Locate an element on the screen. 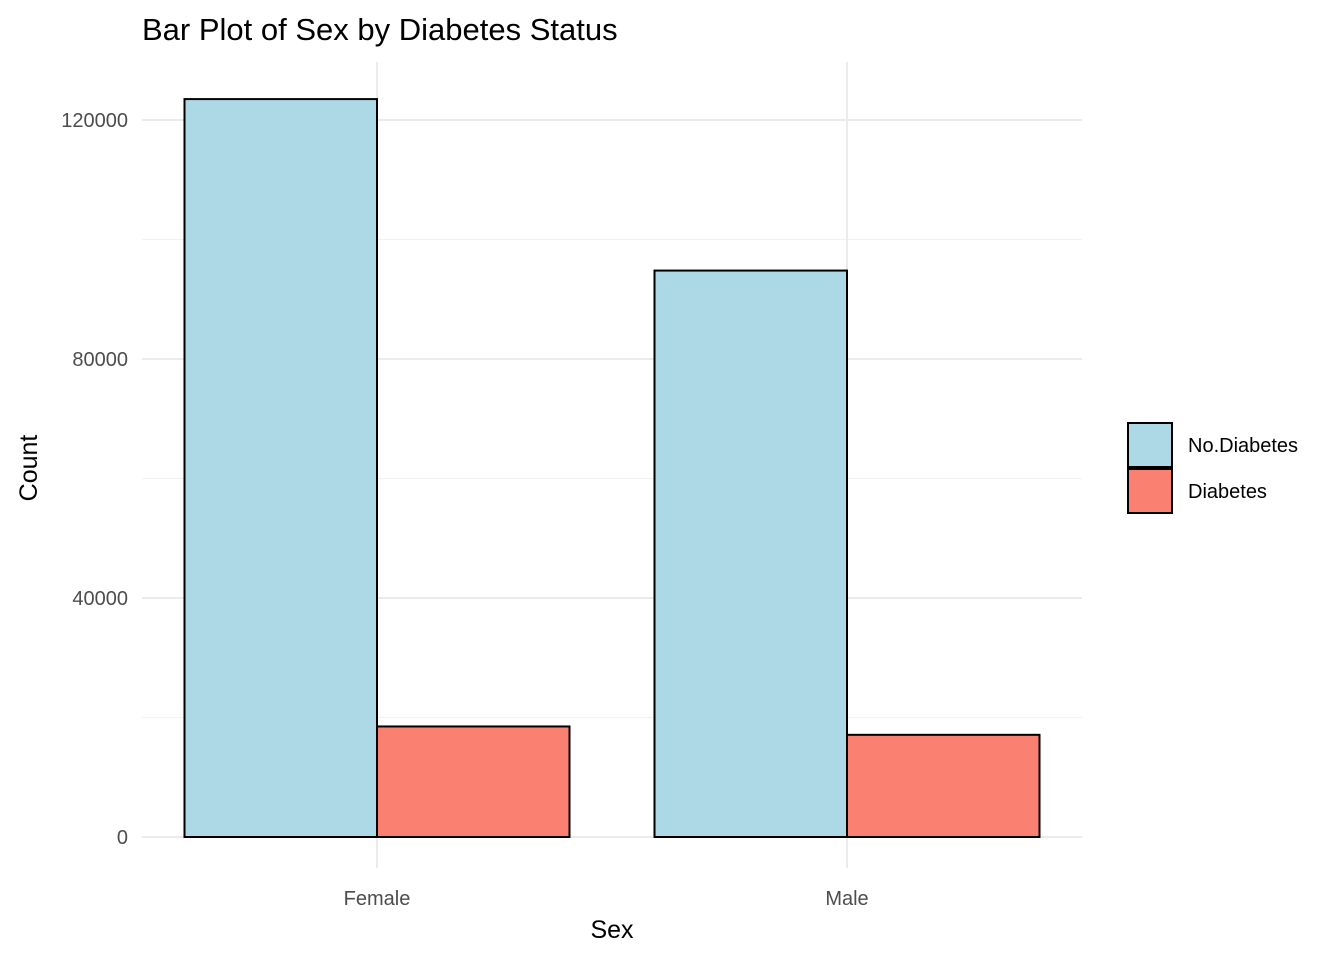 The width and height of the screenshot is (1344, 960). x-axis-title: Sex is located at coordinates (612, 930).